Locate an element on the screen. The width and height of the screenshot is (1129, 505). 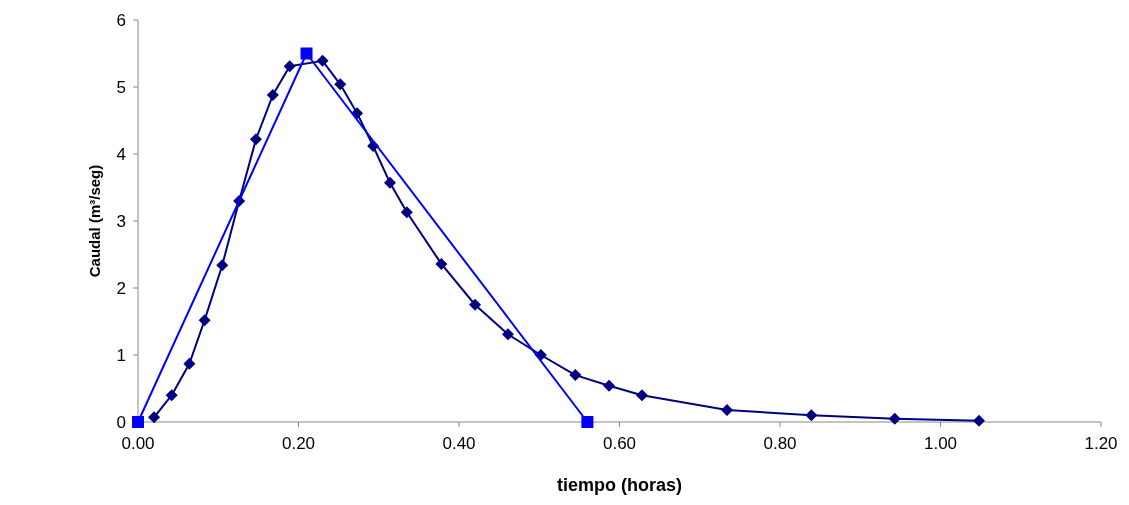
y-axis-title: Caudal (m³/seg) is located at coordinates (94, 221).